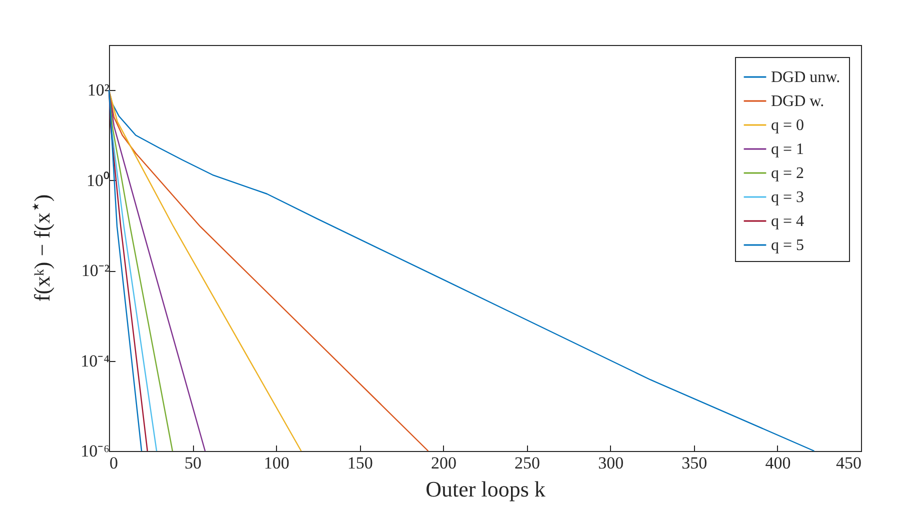 This screenshot has width=911, height=528. What do you see at coordinates (98, 180) in the screenshot?
I see `y-tick-label: 10⁰` at bounding box center [98, 180].